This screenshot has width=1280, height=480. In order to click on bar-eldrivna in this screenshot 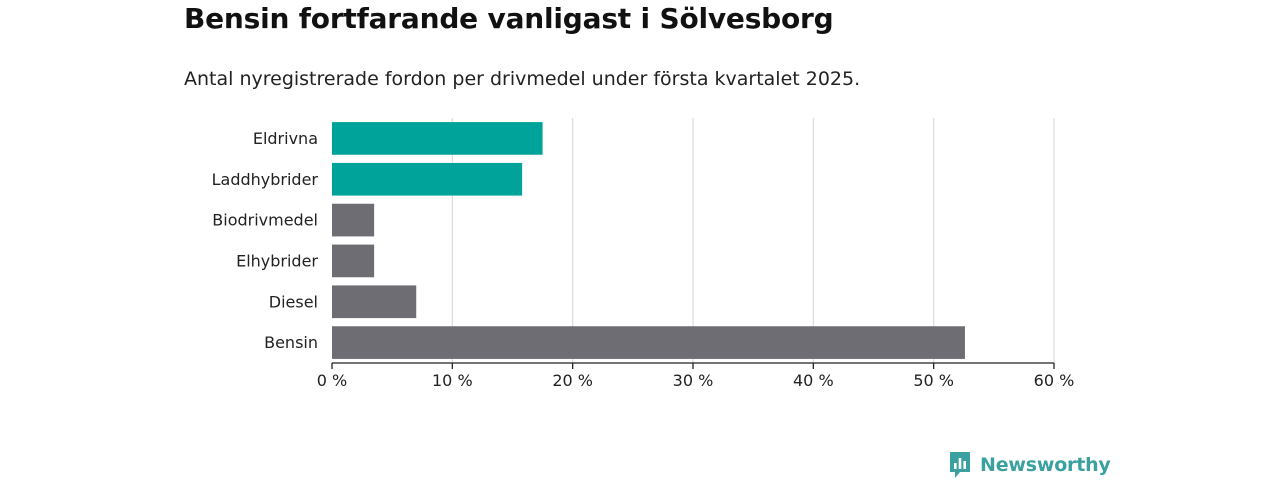, I will do `click(437, 138)`.